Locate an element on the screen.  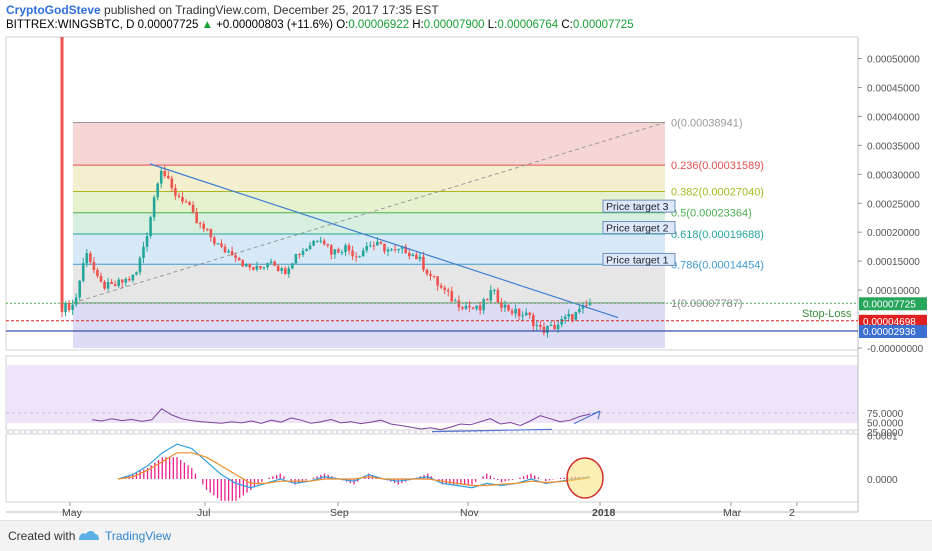
fib-label: 0.786(0.00014454) is located at coordinates (717, 265).